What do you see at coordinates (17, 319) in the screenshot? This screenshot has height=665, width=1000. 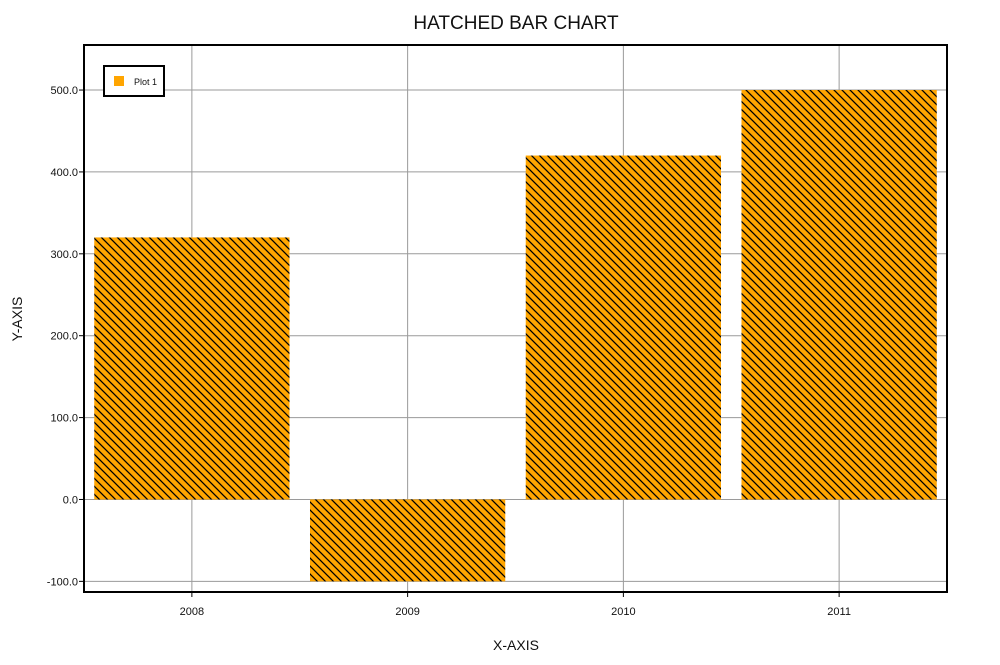 I see `y-axis-title: Y-AXIS` at bounding box center [17, 319].